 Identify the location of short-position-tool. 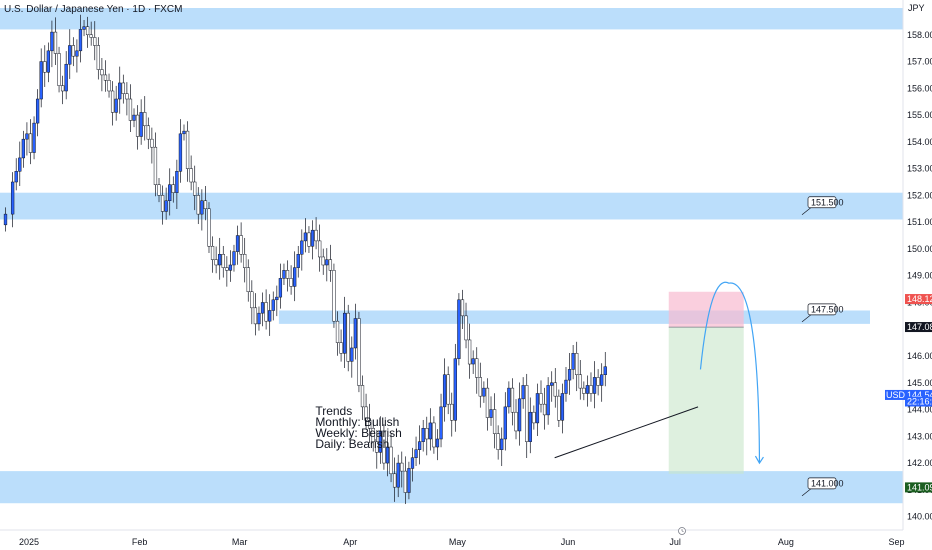
(706, 382).